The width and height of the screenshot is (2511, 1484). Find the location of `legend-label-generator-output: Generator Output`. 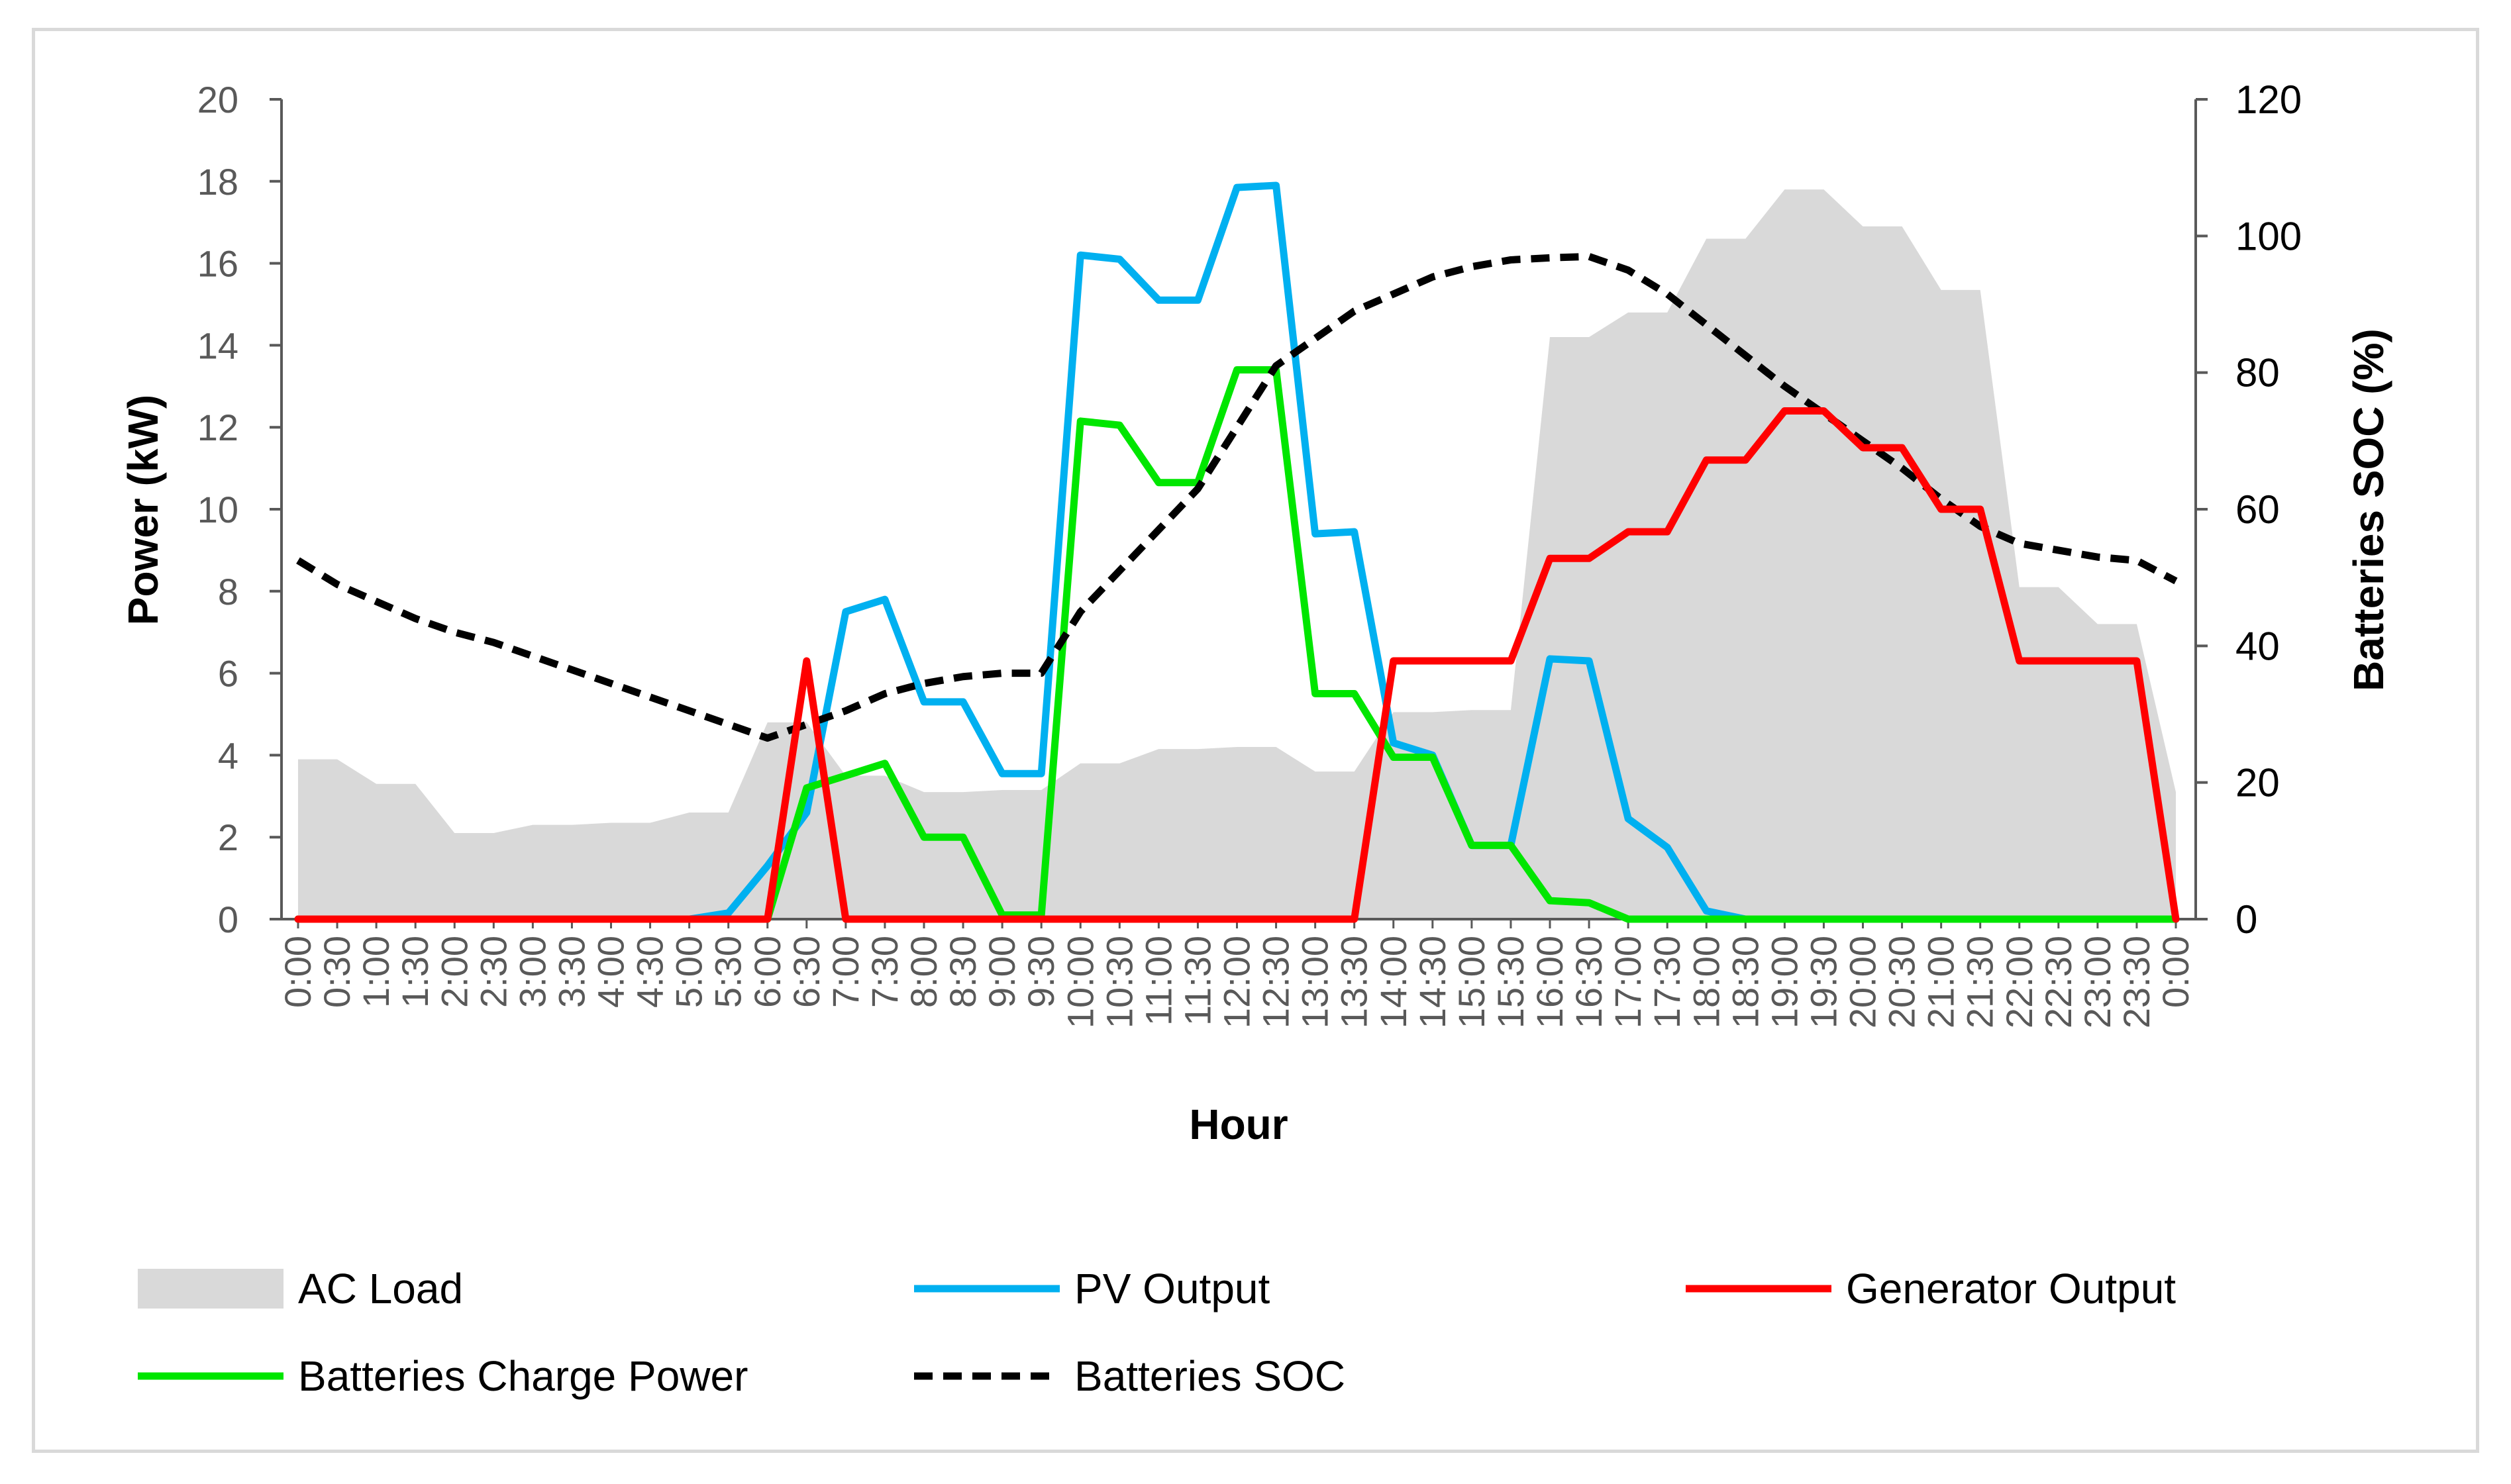

legend-label-generator-output: Generator Output is located at coordinates (2011, 1288).